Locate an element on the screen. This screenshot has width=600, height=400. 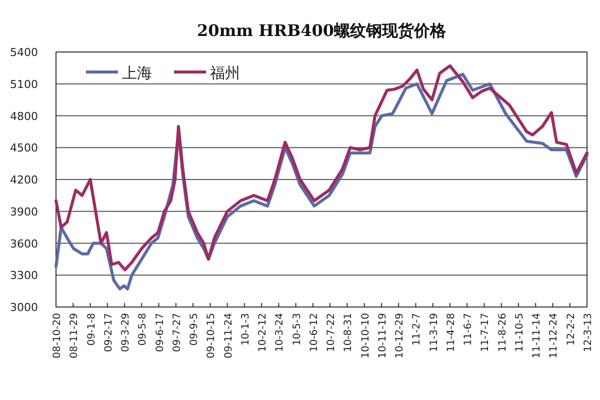
x-tick-label: 09-10-15 is located at coordinates (212, 335).